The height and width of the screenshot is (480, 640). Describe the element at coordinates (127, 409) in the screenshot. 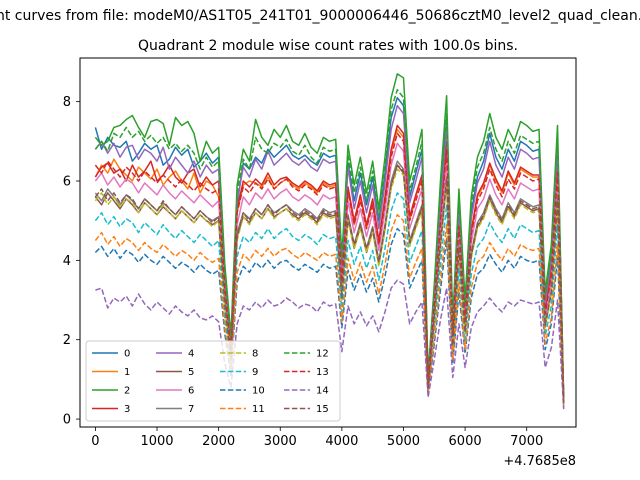

I see `legend-label-3: 3` at that location.